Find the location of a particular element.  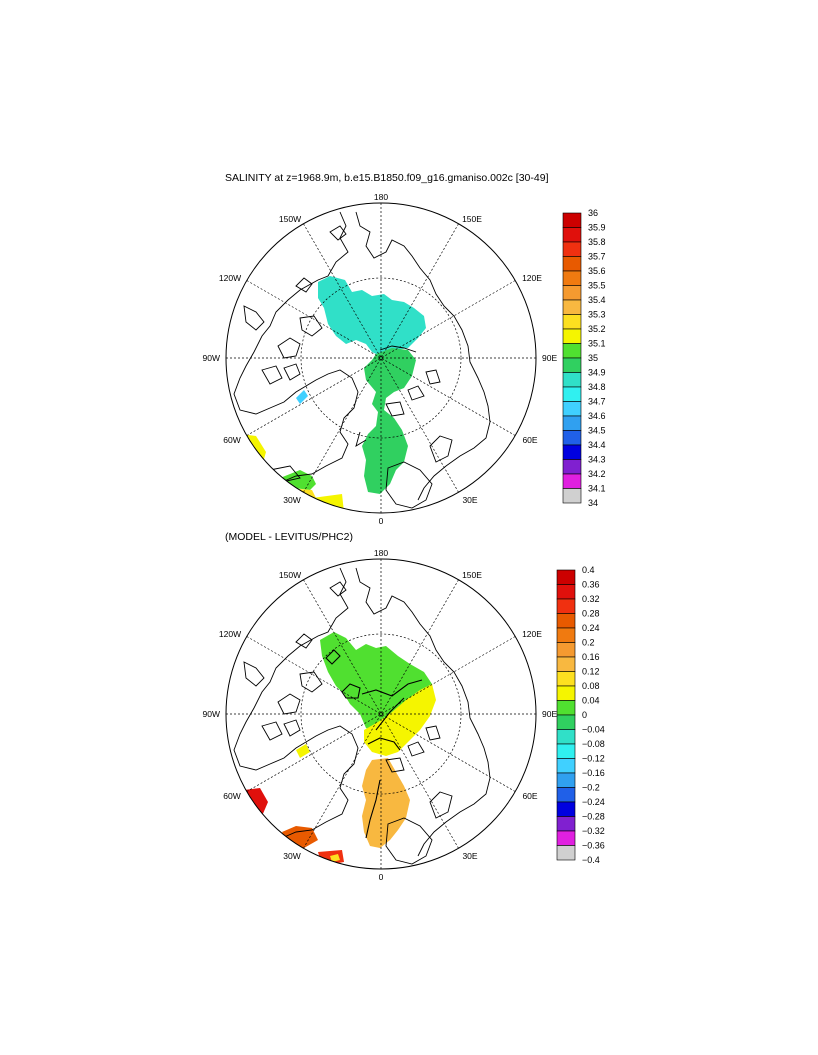

panel-1-map-boundary is located at coordinates (381, 358).